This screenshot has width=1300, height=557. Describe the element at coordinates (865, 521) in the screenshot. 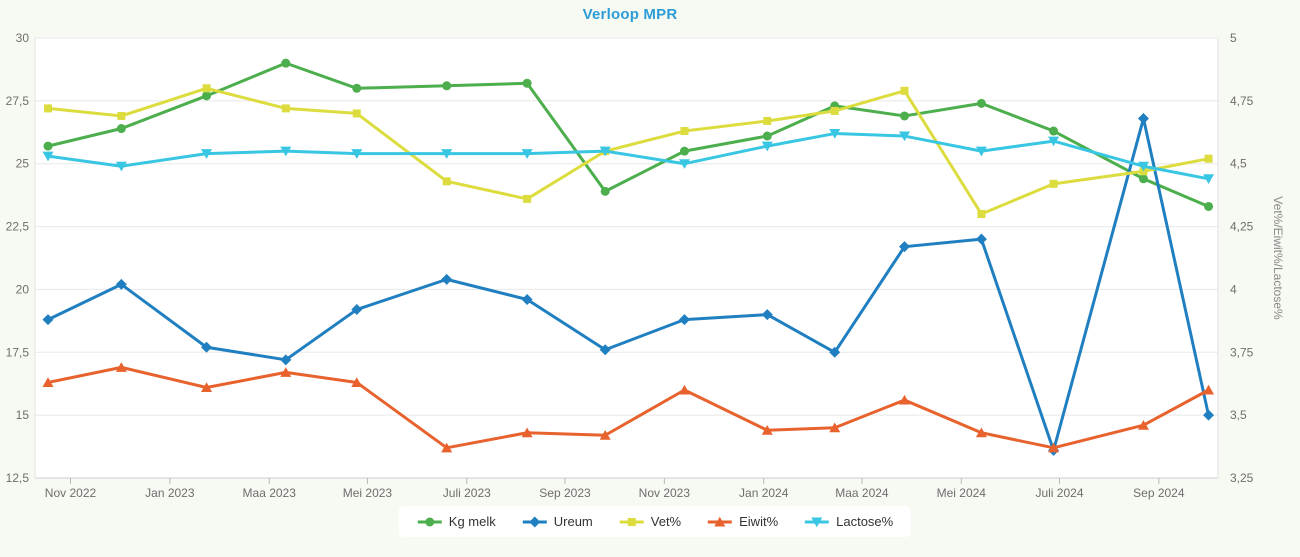

I see `legend-label: Lactose%` at that location.